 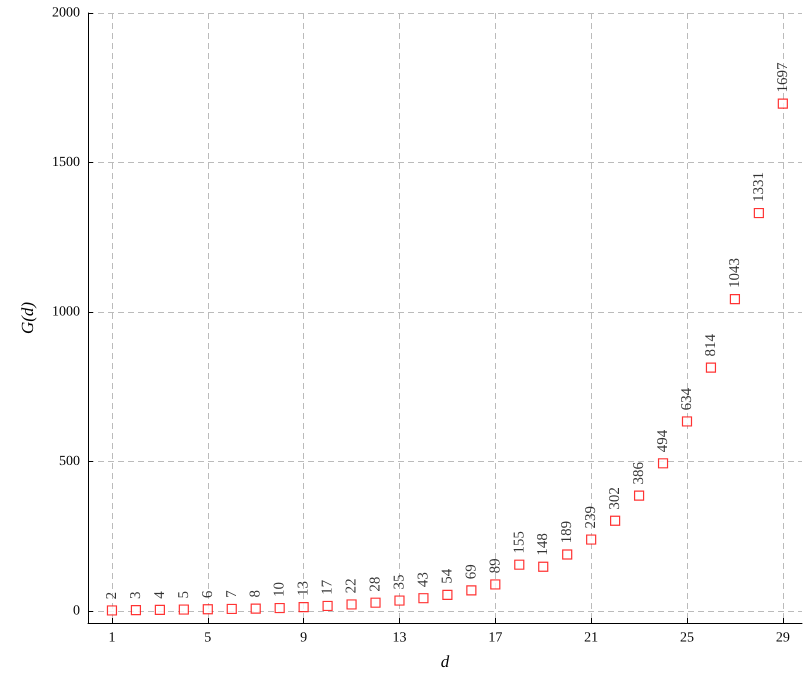 I want to click on data-label: 494, so click(x=663, y=440).